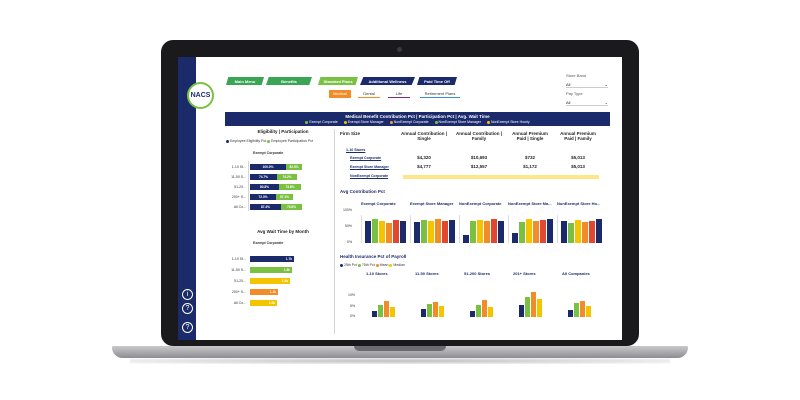 The image size is (800, 400). What do you see at coordinates (400, 348) in the screenshot?
I see `laptop-notch` at bounding box center [400, 348].